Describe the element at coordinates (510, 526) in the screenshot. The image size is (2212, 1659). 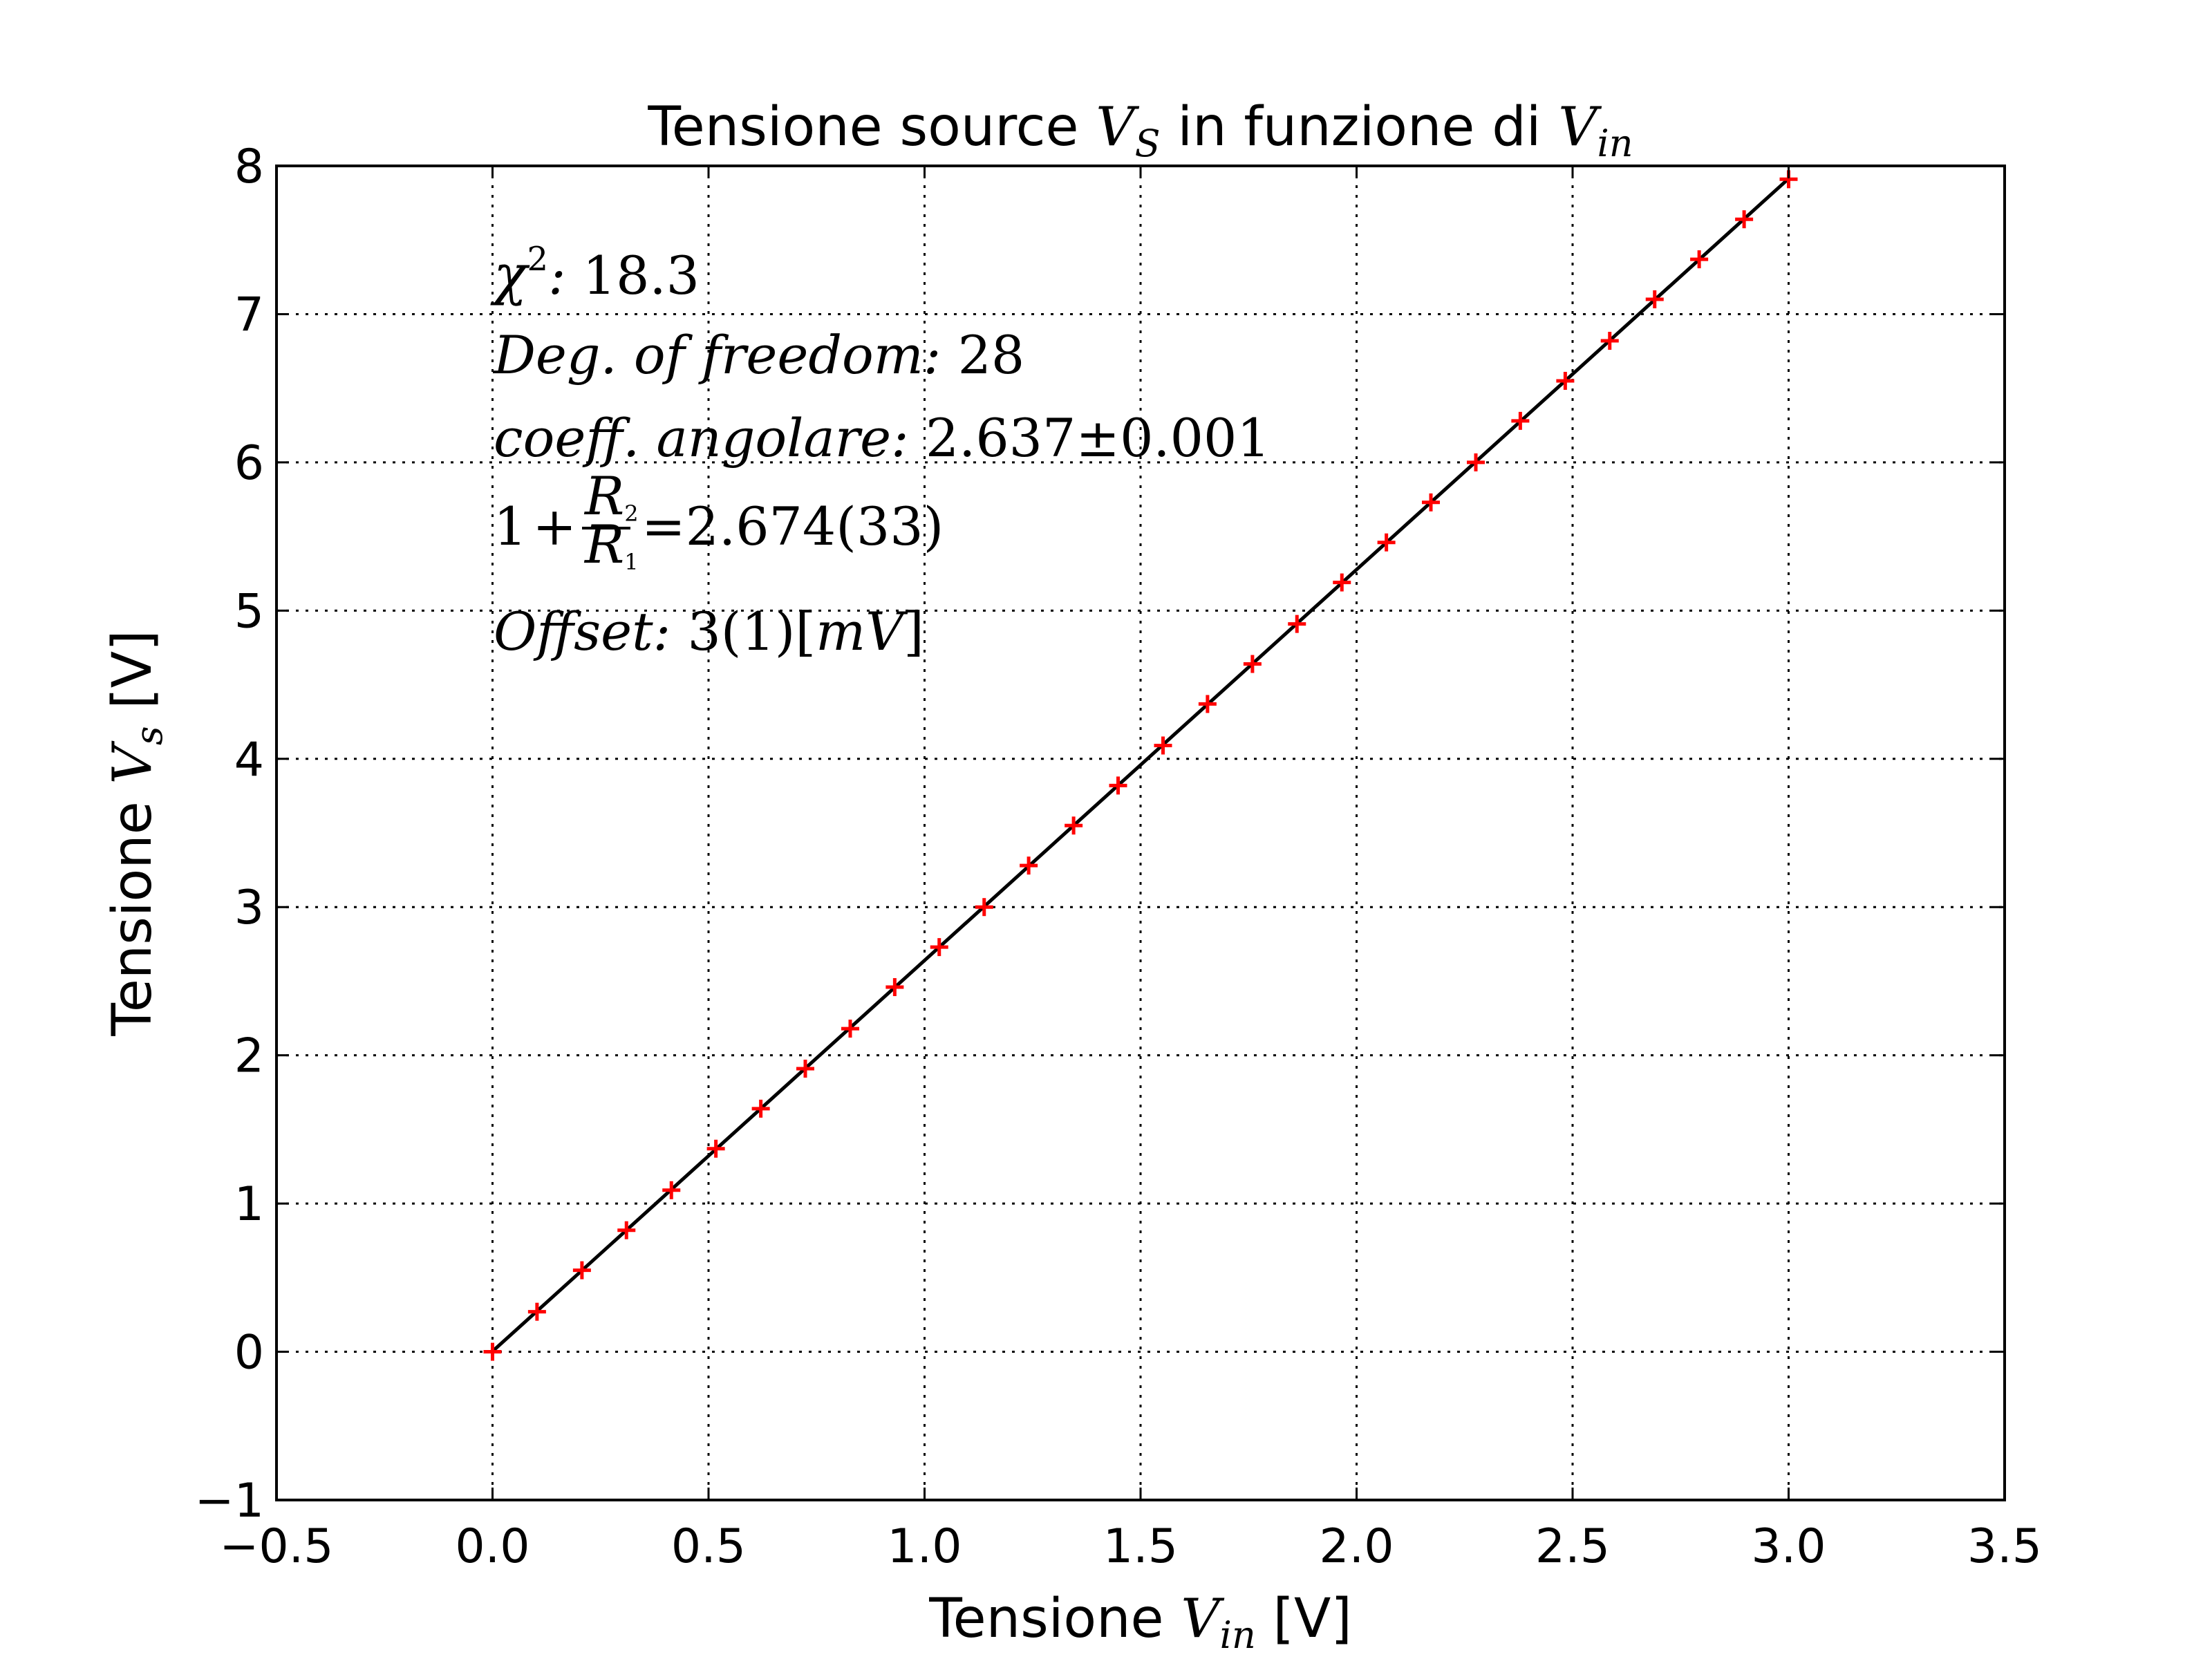
I see `gain-one: 1` at that location.